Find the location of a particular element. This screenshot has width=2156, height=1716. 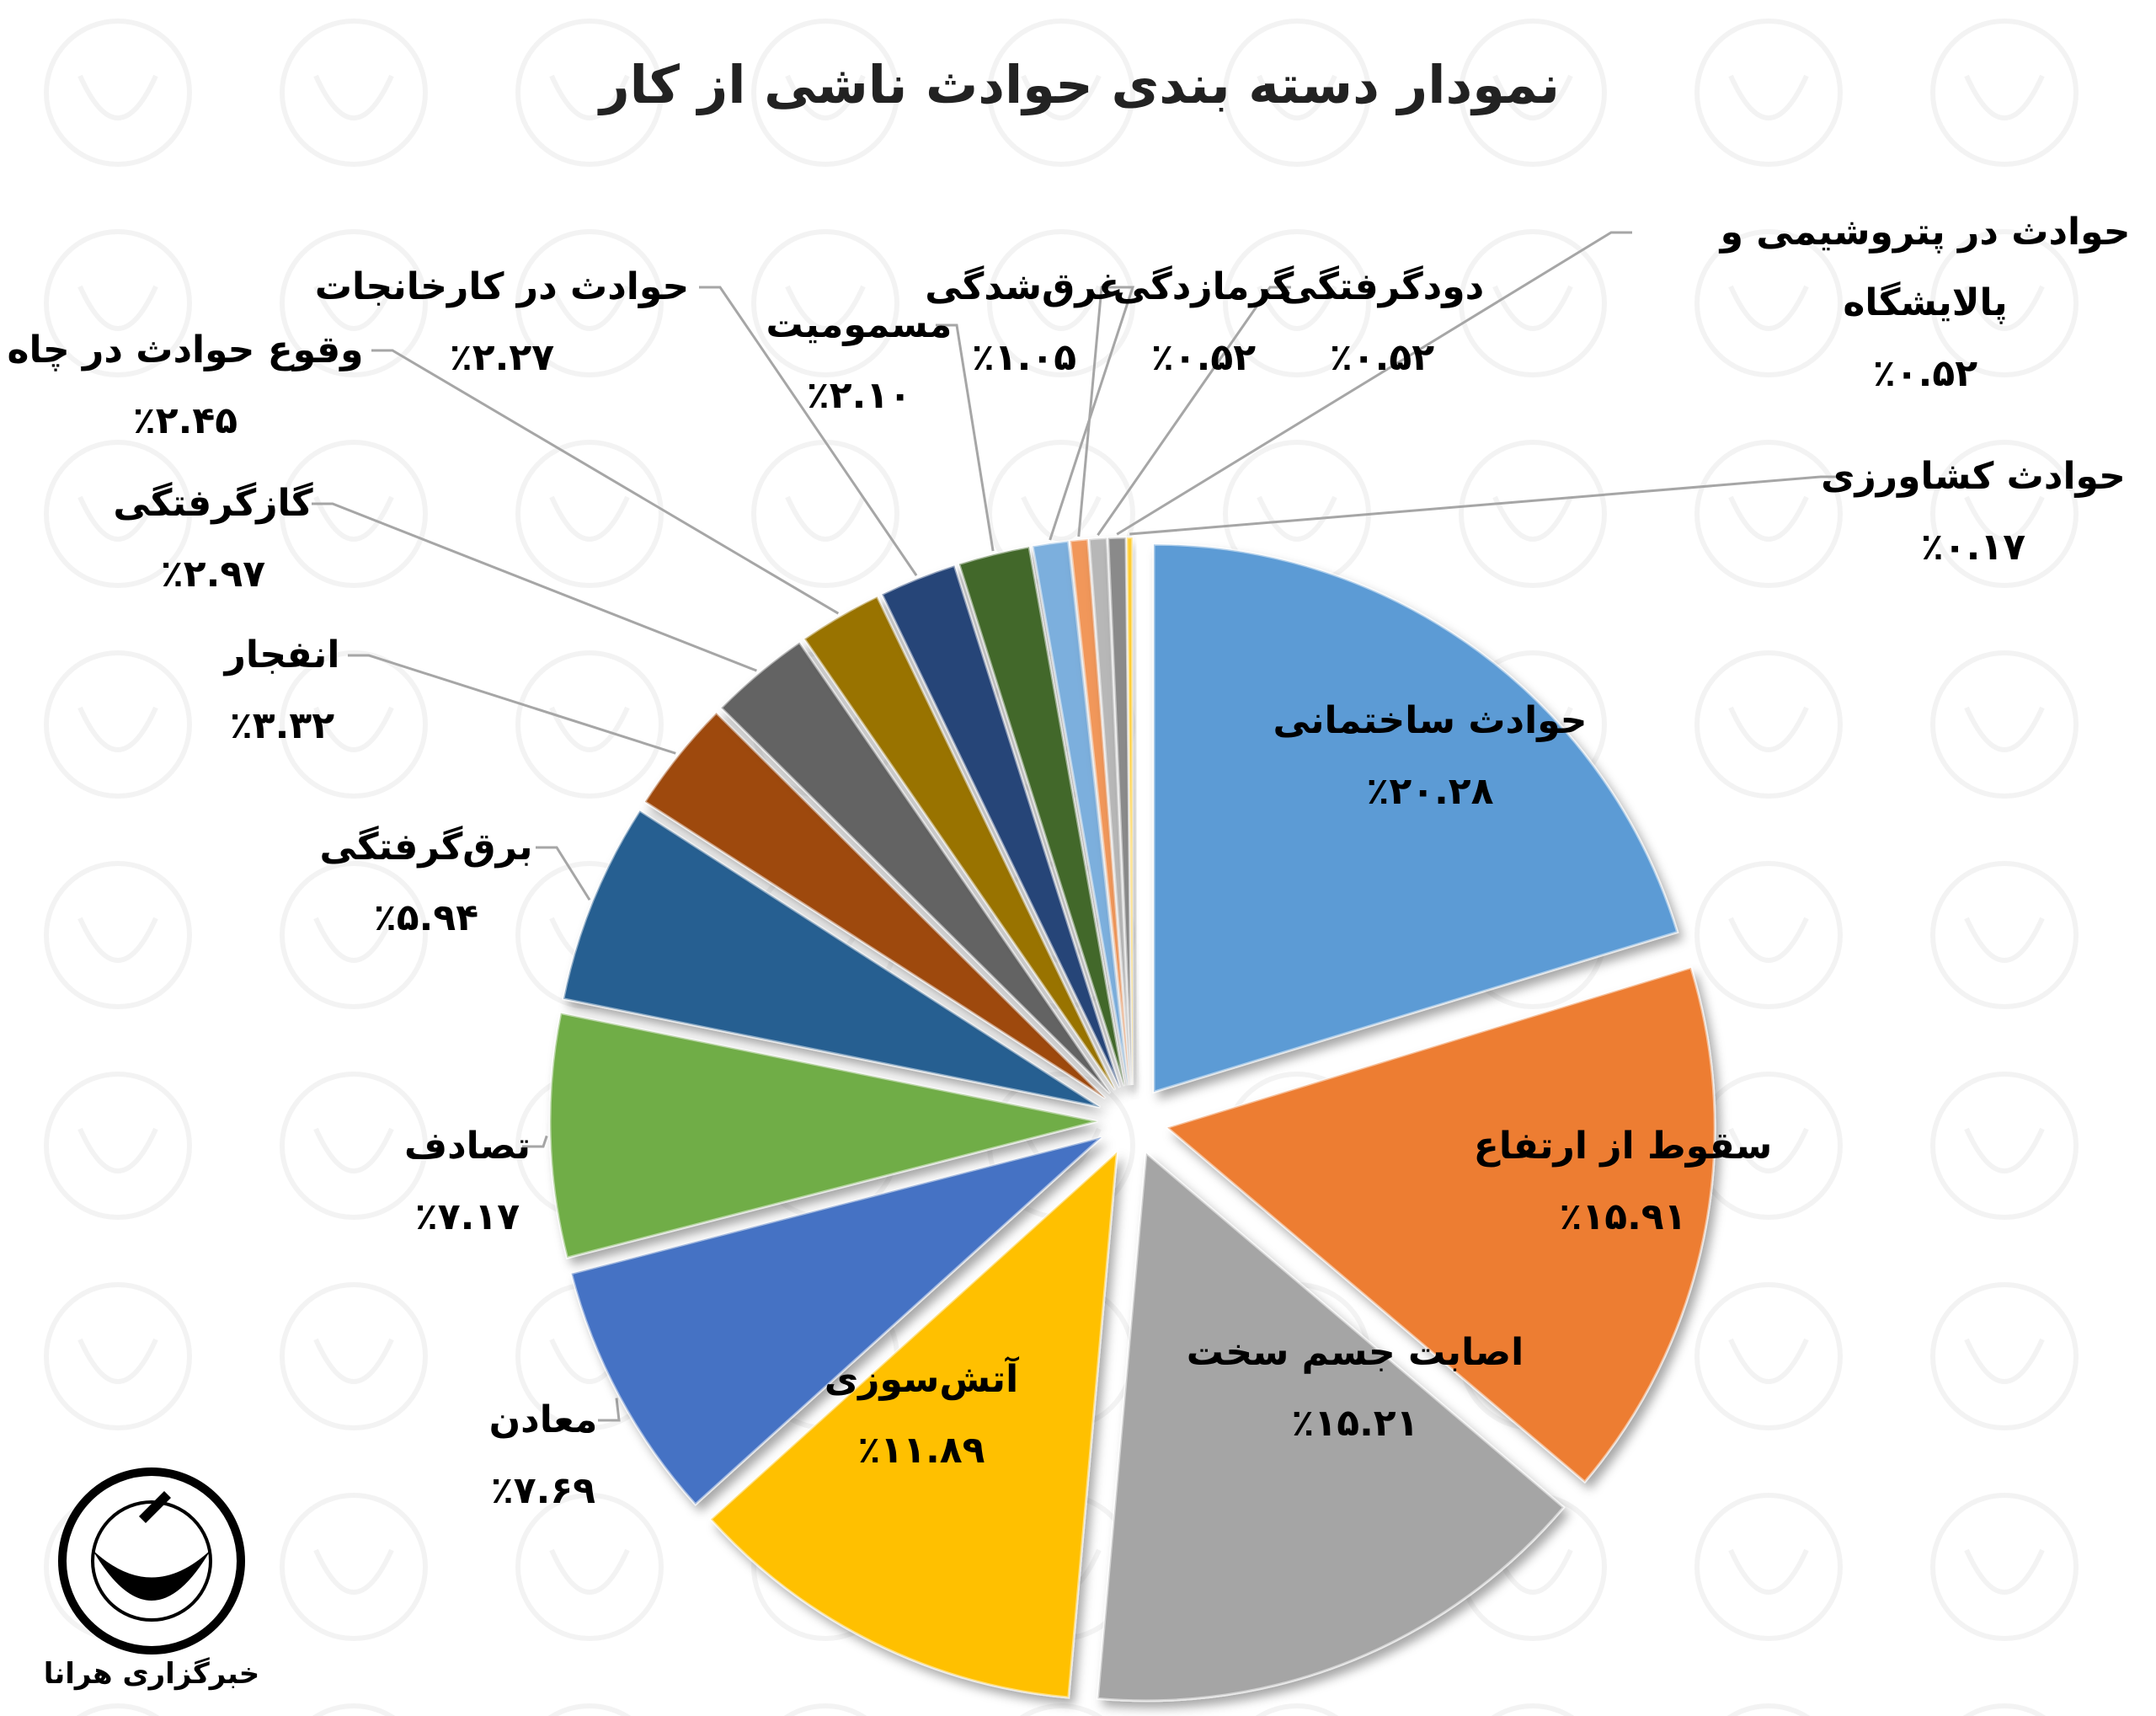

slice-value-label: ٪۲.۱۰ is located at coordinates (859, 395).